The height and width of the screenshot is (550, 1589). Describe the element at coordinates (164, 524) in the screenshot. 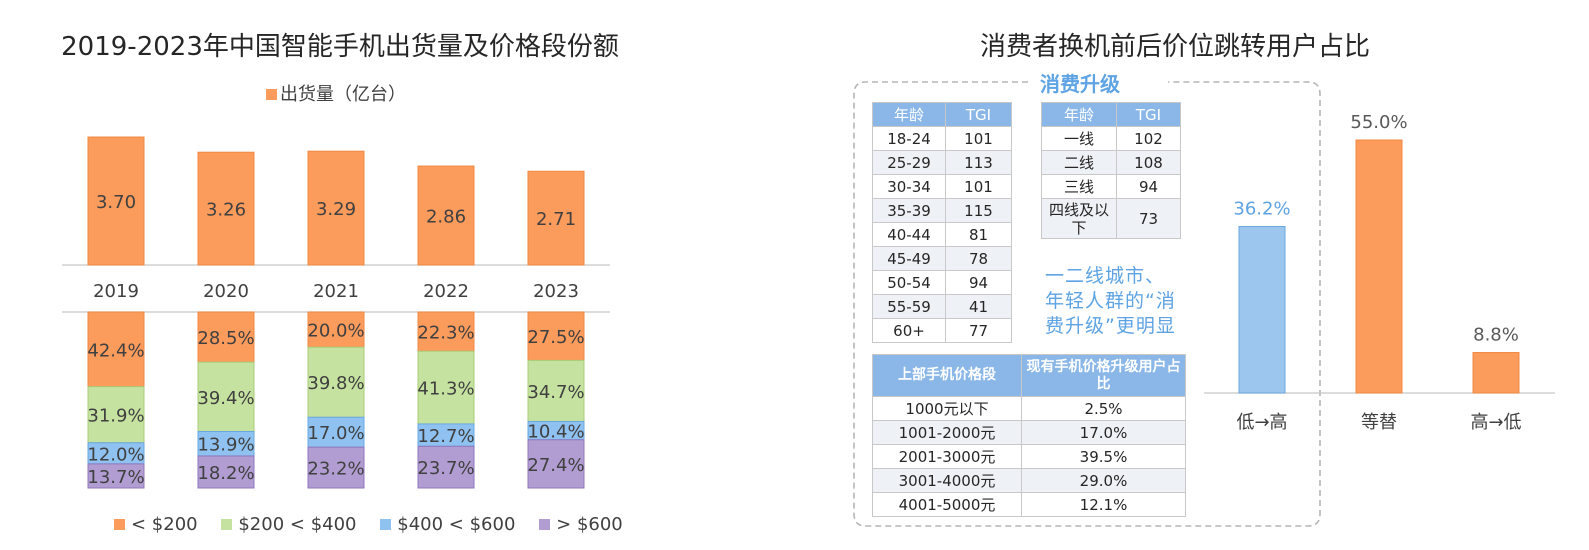

I see `legend-label-under-200: < $200` at that location.